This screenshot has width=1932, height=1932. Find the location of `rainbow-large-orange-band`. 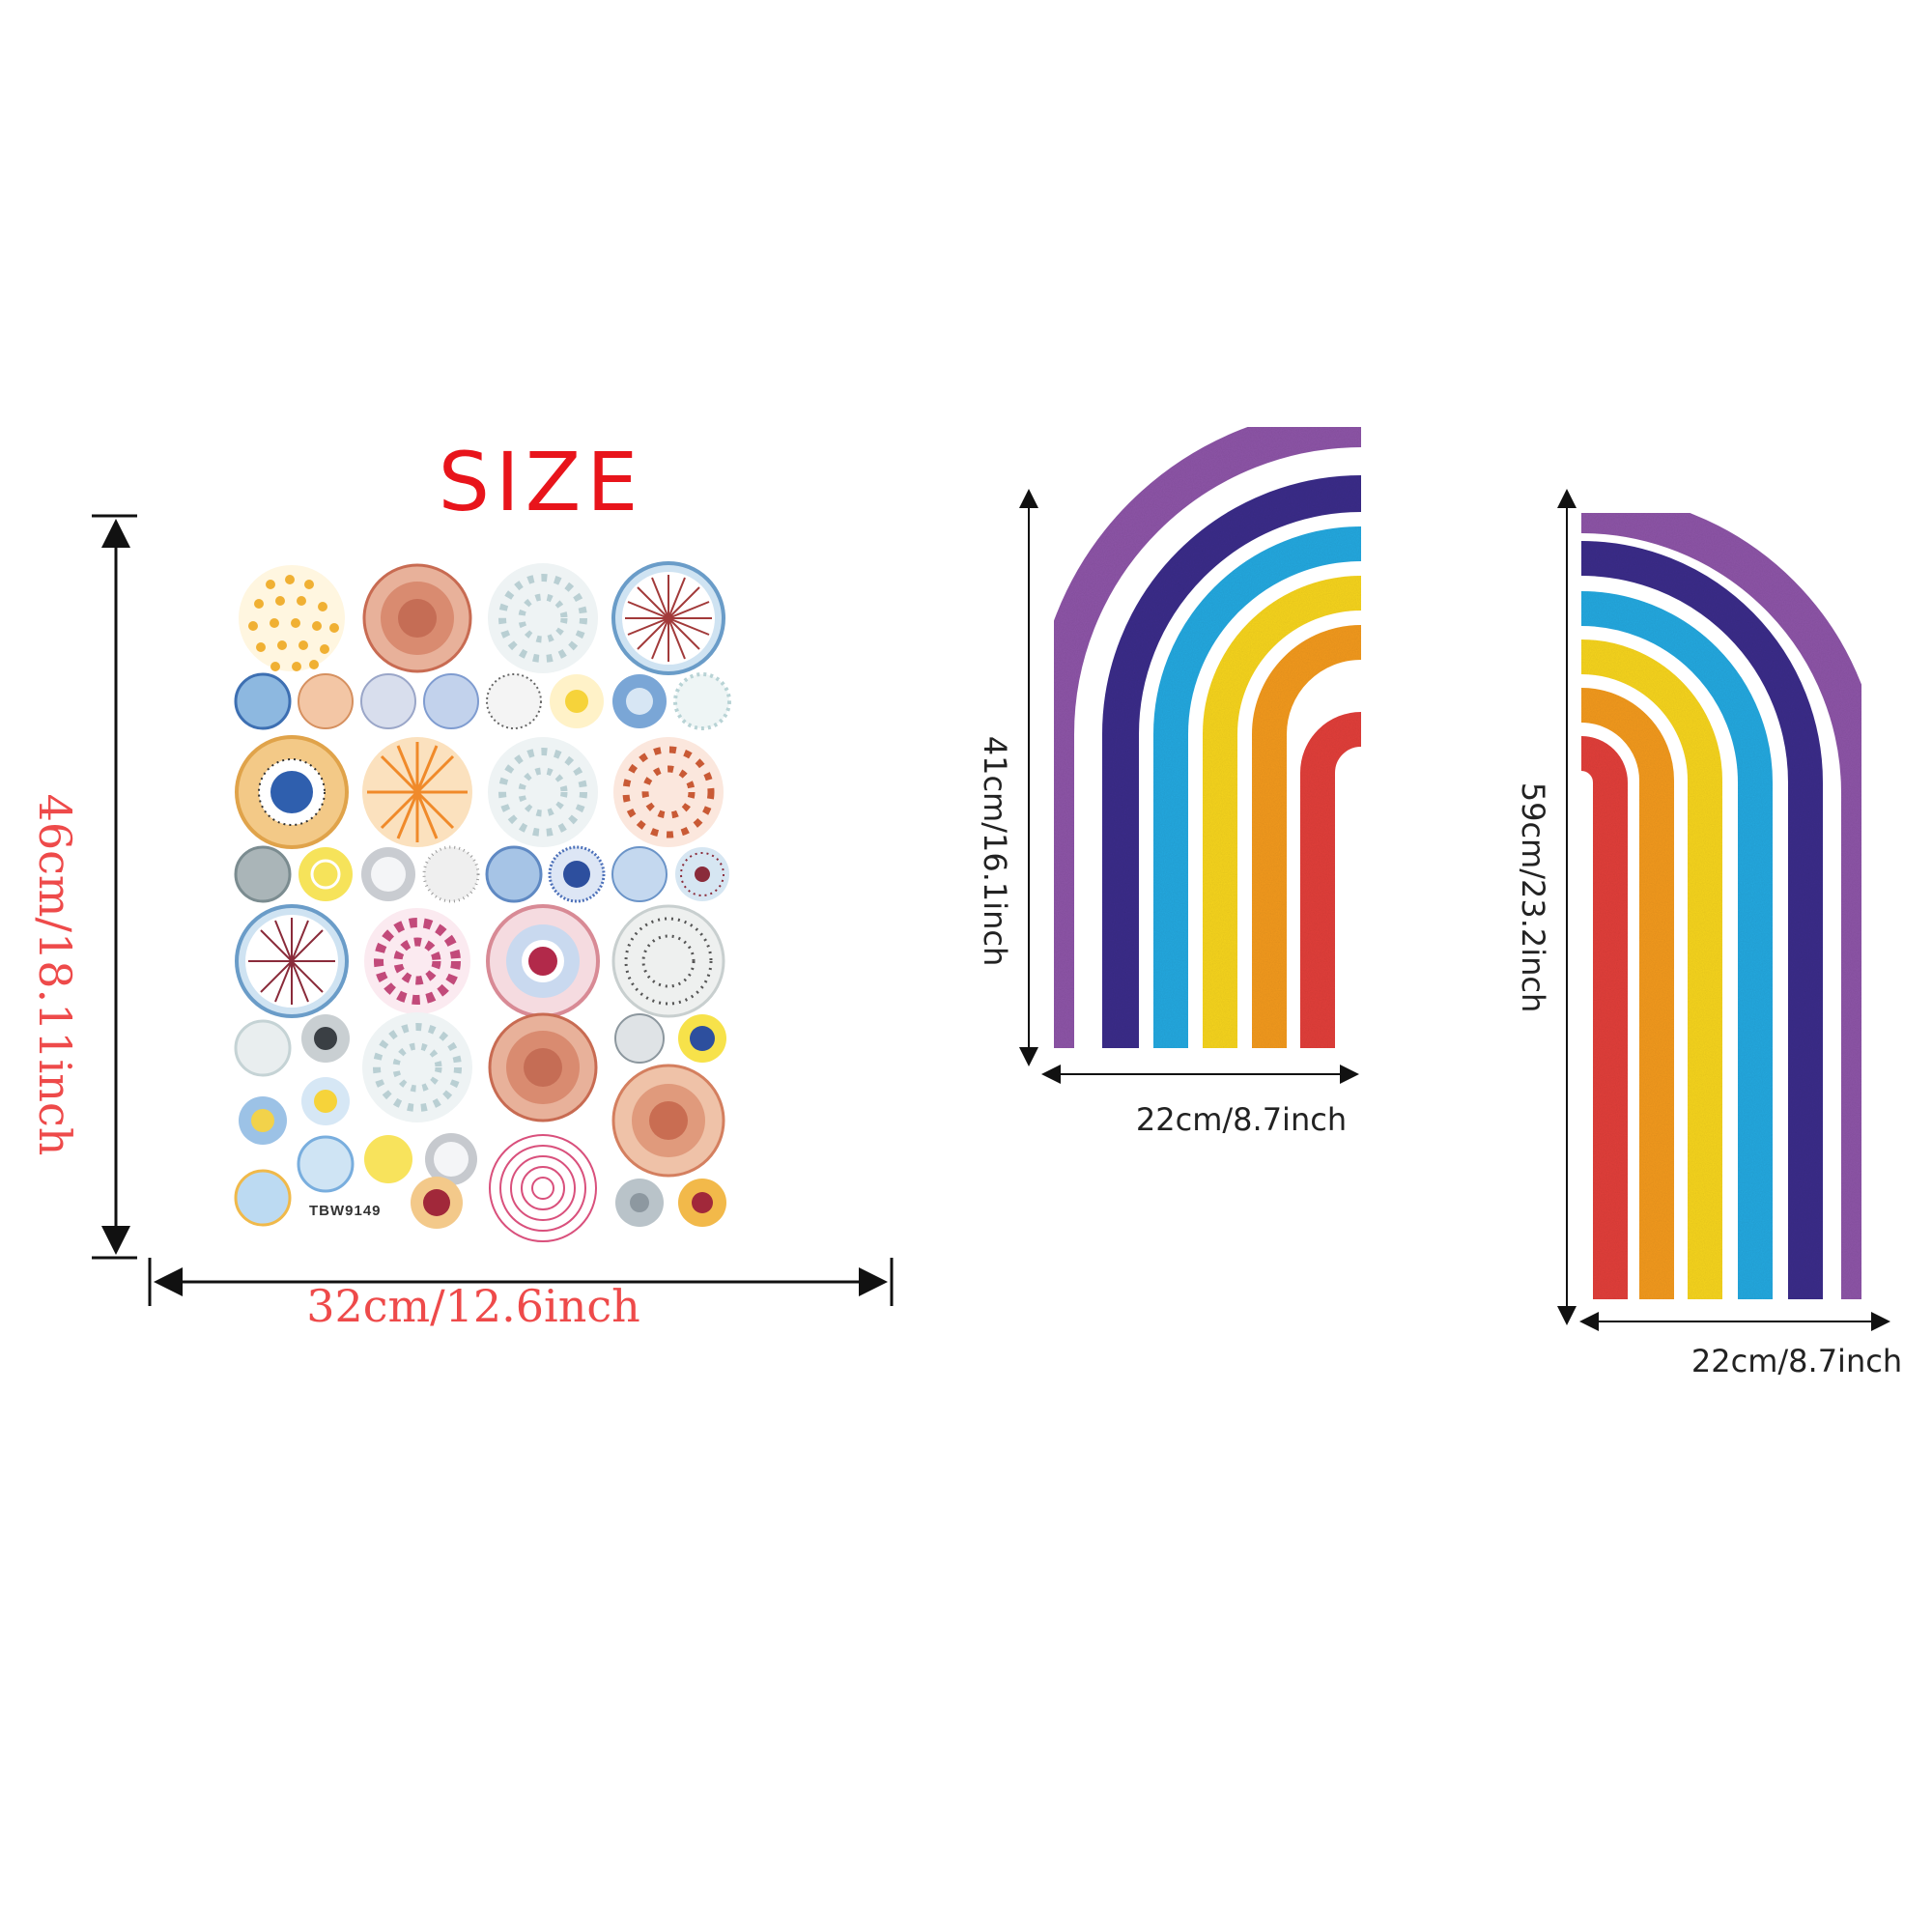

rainbow-large-orange-band is located at coordinates (1627, 993).